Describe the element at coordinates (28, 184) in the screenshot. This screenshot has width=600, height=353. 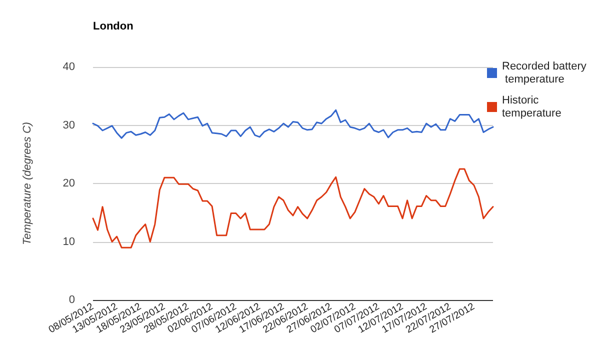
I see `y-axis-title: Temperature (degrees C)` at that location.